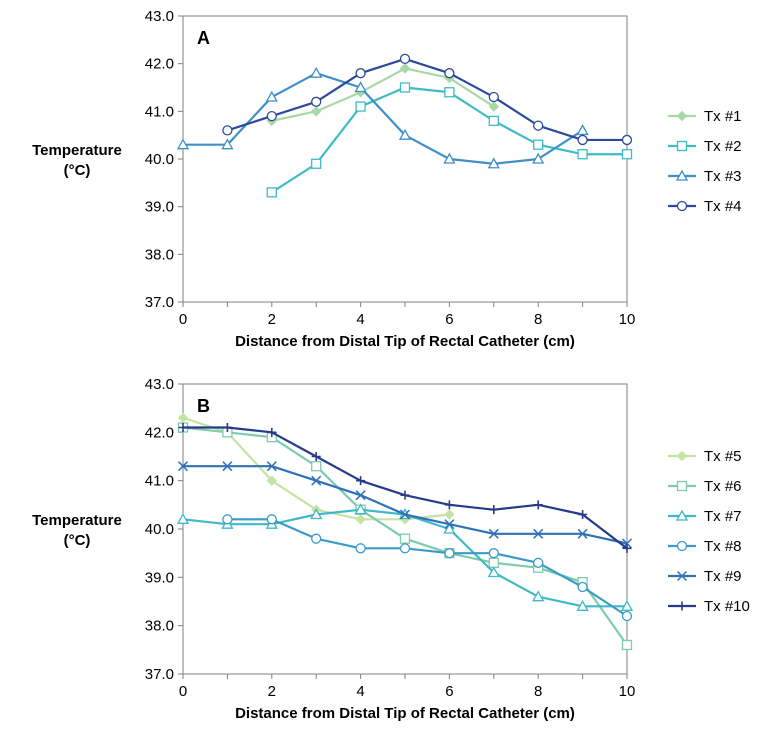 This screenshot has height=732, width=762. Describe the element at coordinates (159, 64) in the screenshot. I see `y-tick-label: 42.0` at that location.